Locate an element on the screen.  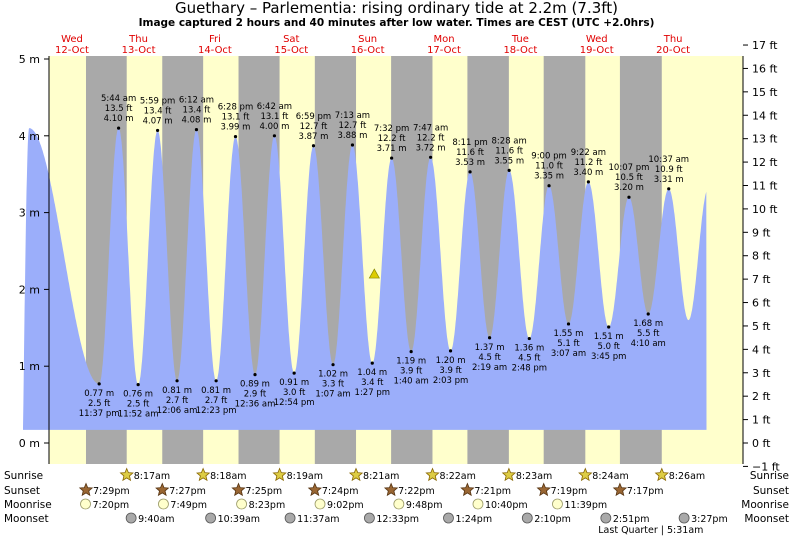
right-axis-tick-label: 14 ft is located at coordinates (765, 115).